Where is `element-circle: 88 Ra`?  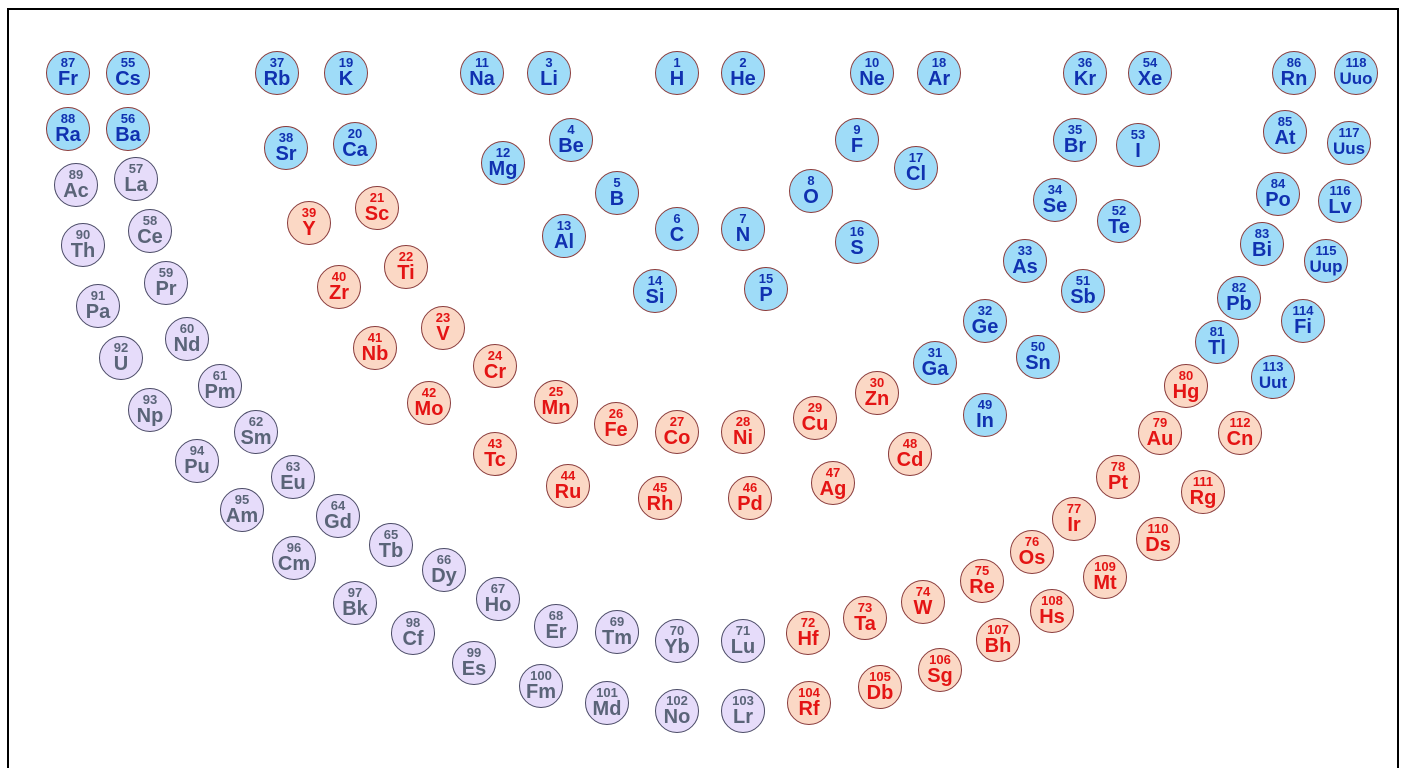
element-circle: 88 Ra is located at coordinates (68, 129).